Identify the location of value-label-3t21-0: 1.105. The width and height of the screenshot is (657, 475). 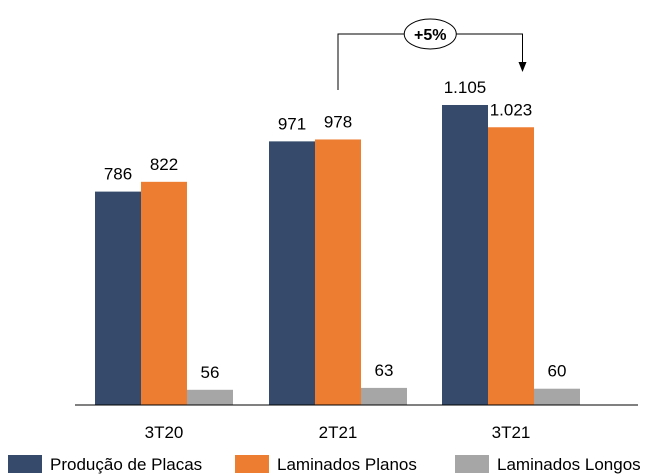
(465, 87).